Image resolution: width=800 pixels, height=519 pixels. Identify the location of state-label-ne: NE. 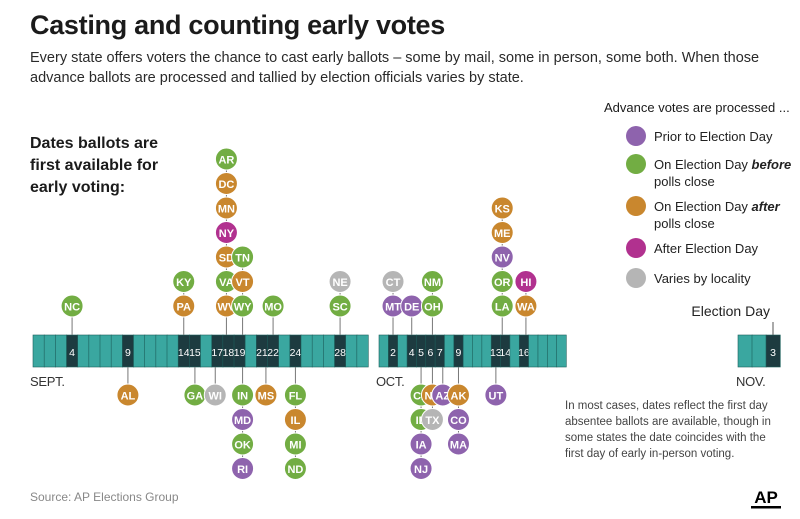
(339, 283).